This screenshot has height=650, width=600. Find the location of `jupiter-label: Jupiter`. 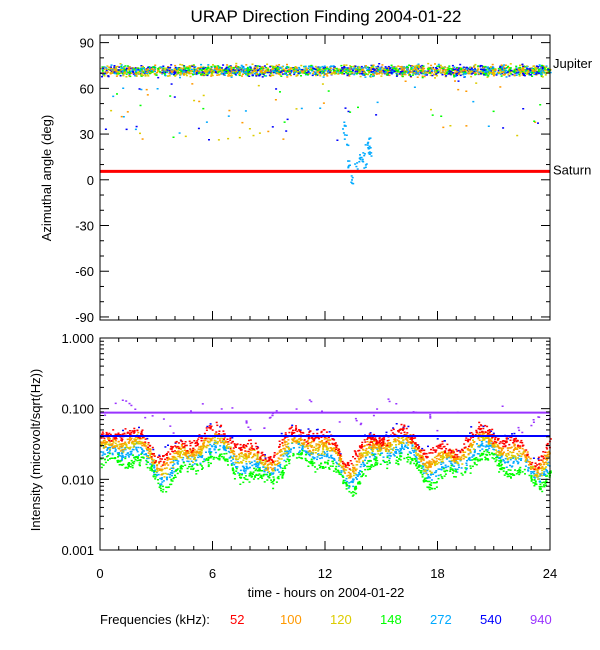

jupiter-label: Jupiter is located at coordinates (573, 63).